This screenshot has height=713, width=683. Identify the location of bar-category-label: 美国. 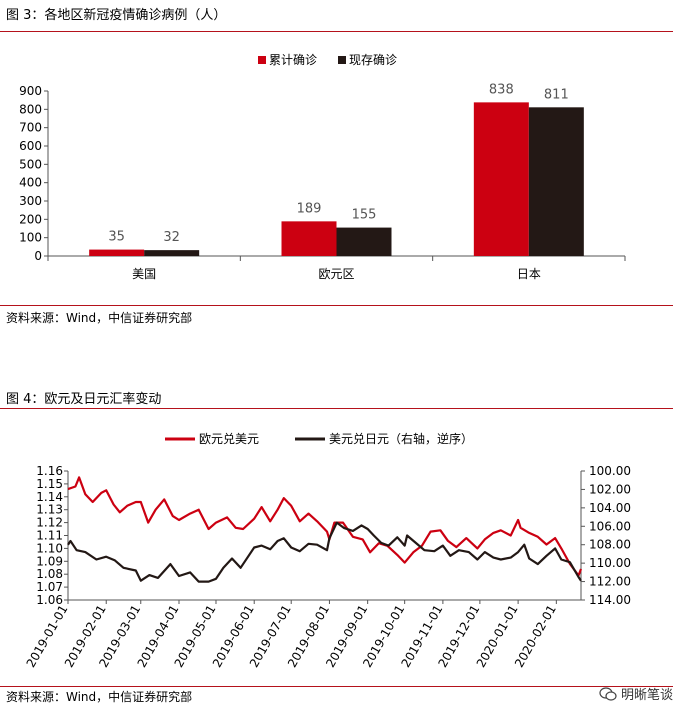
(144, 274).